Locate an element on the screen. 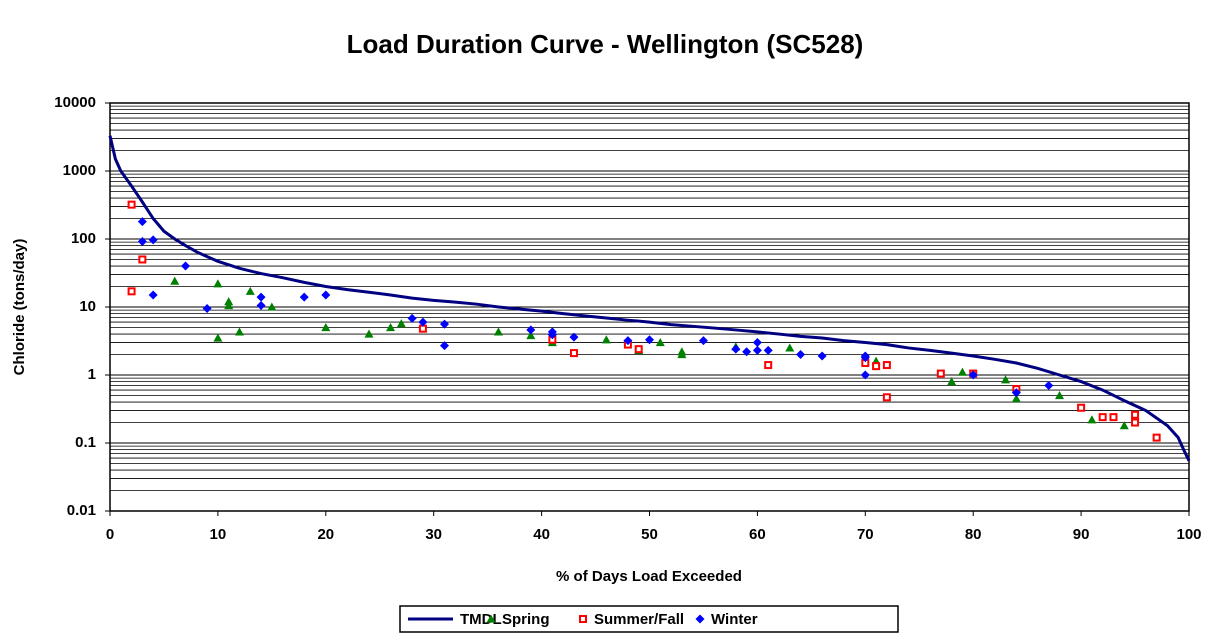 This screenshot has width=1207, height=633. x-tick-label: 80 is located at coordinates (973, 534).